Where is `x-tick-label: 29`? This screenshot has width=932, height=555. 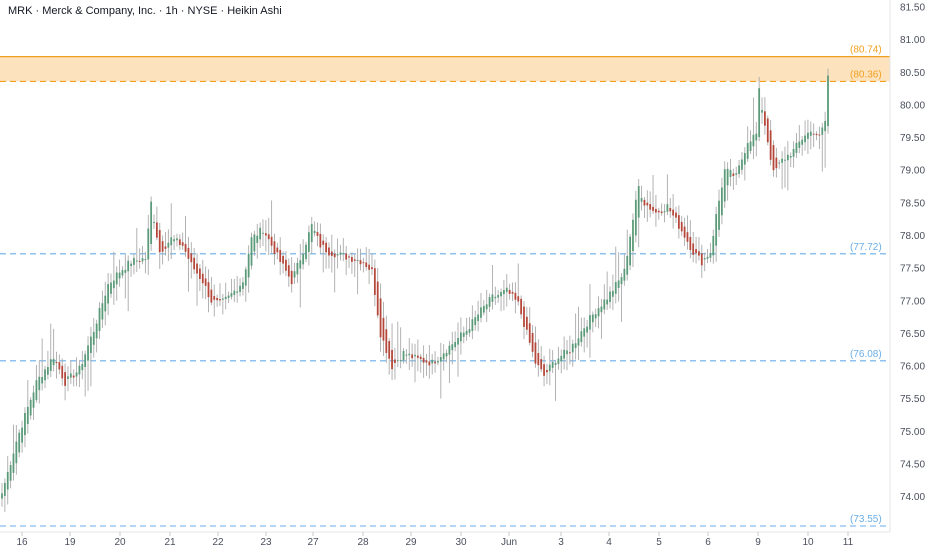
x-tick-label: 29 is located at coordinates (411, 542).